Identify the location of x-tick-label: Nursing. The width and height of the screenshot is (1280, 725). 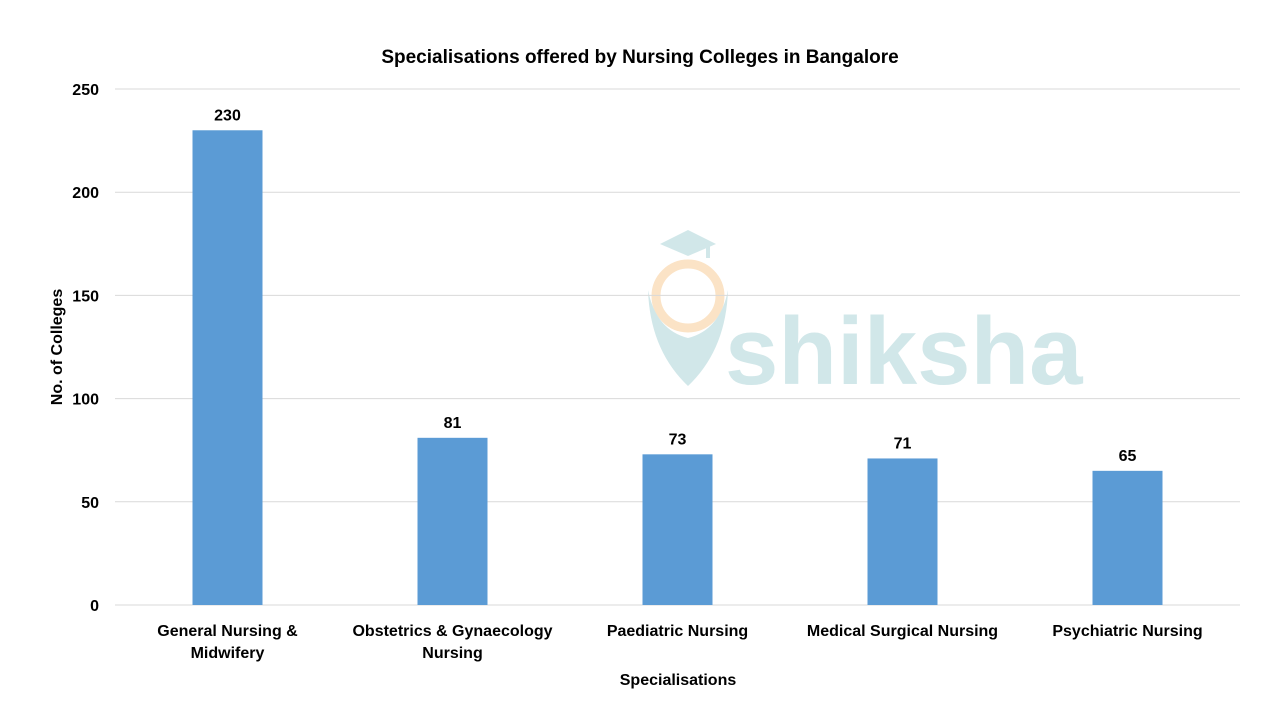
(452, 653).